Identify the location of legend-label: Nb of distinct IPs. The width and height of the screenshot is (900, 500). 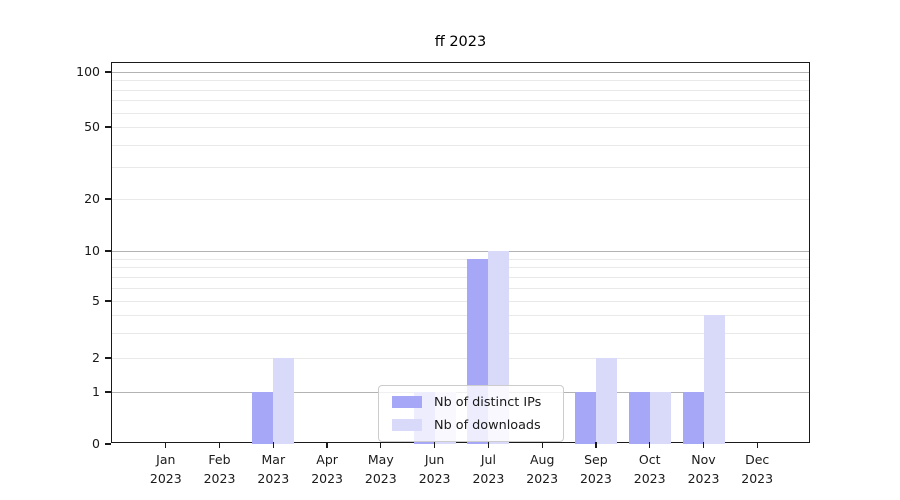
(488, 402).